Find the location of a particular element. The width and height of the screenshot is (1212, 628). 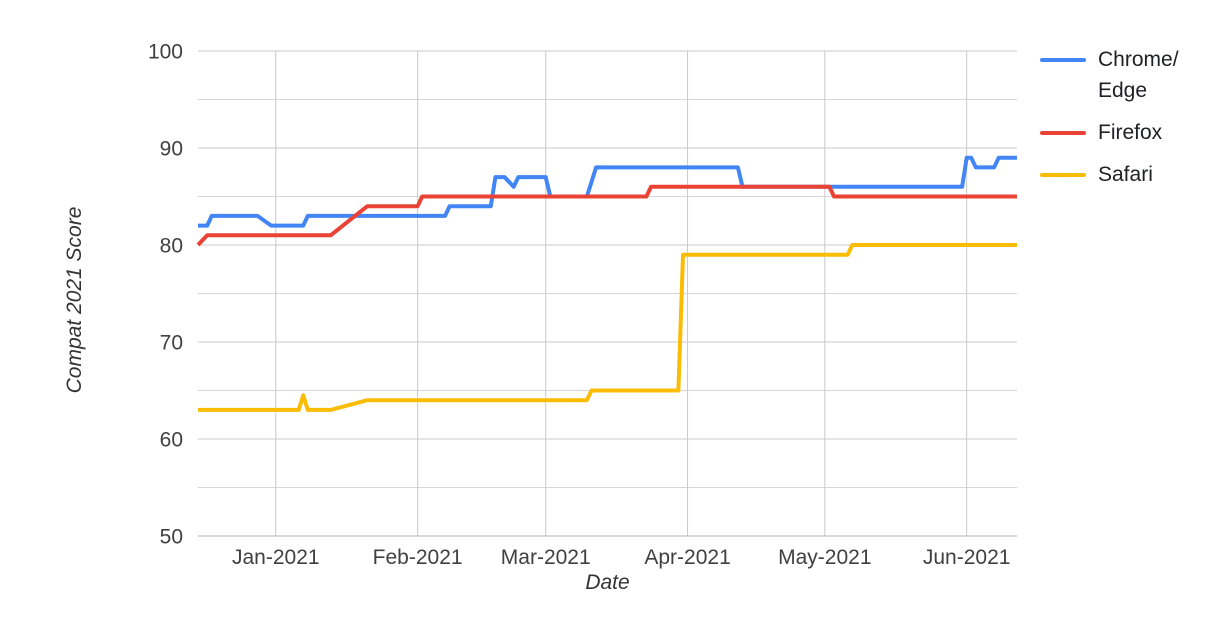

x-tick-label: Mar-2021 is located at coordinates (546, 557).